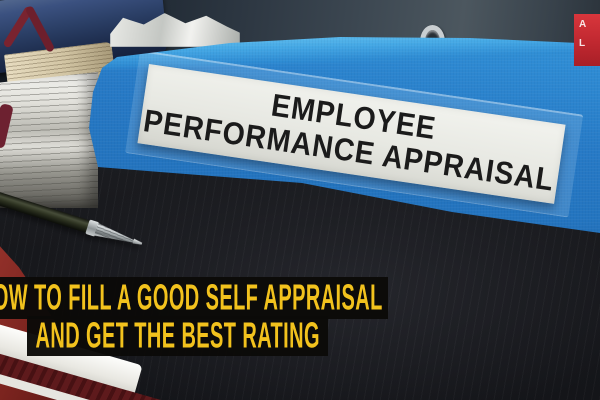 The image size is (600, 400). I want to click on headline-line-2: AND GET THE BEST RATING, so click(177, 336).